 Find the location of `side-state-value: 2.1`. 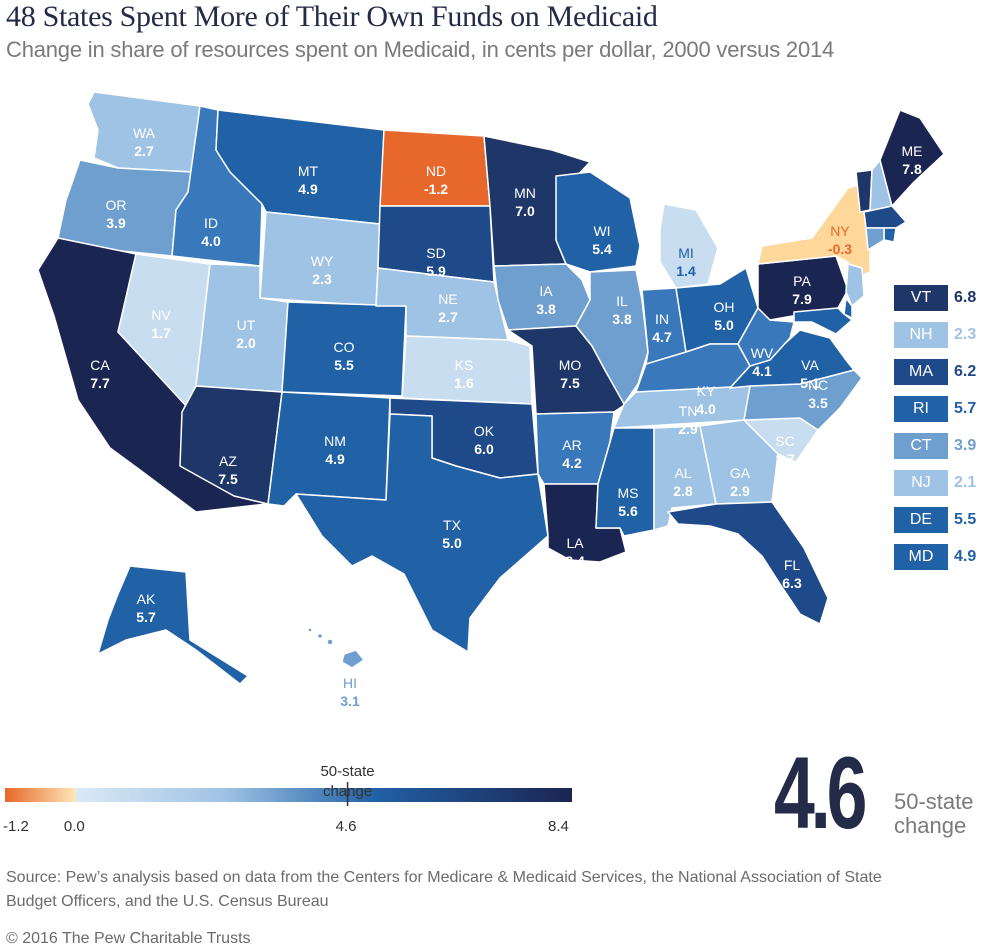

side-state-value: 2.1 is located at coordinates (965, 482).